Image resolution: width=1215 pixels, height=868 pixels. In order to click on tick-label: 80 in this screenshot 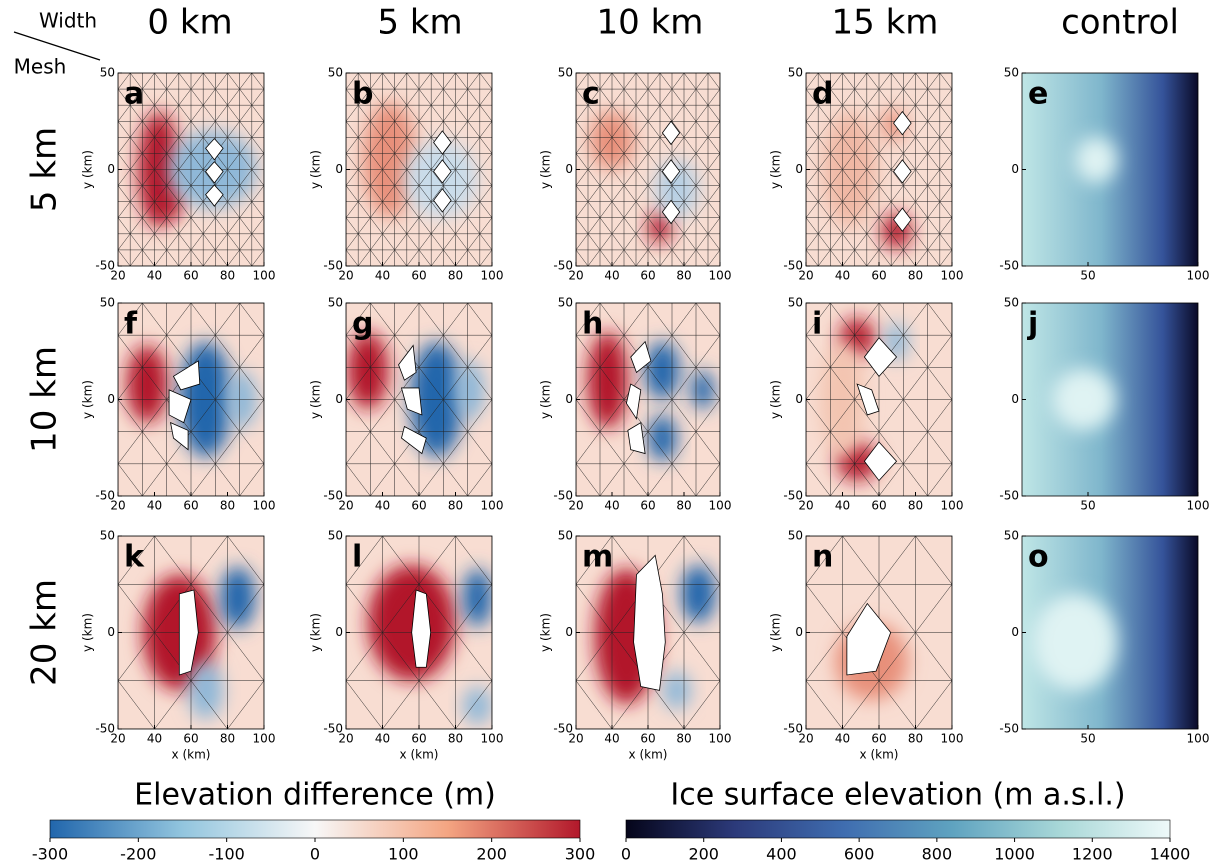, I will do `click(915, 739)`.